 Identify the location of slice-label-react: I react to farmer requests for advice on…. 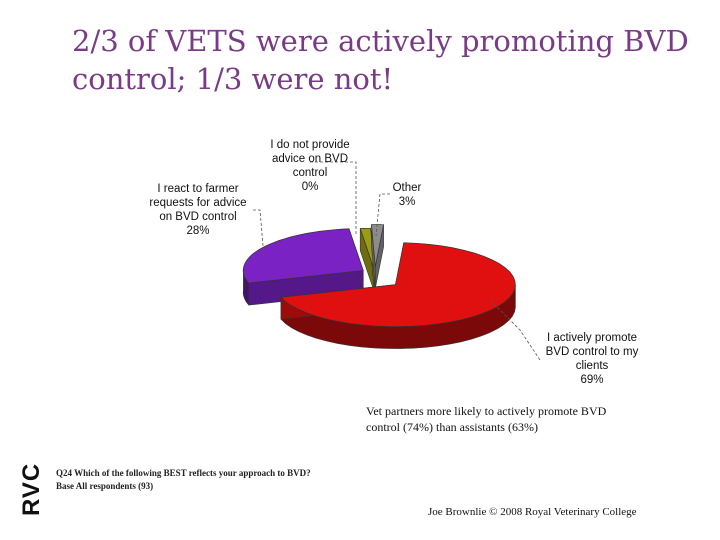
(198, 210).